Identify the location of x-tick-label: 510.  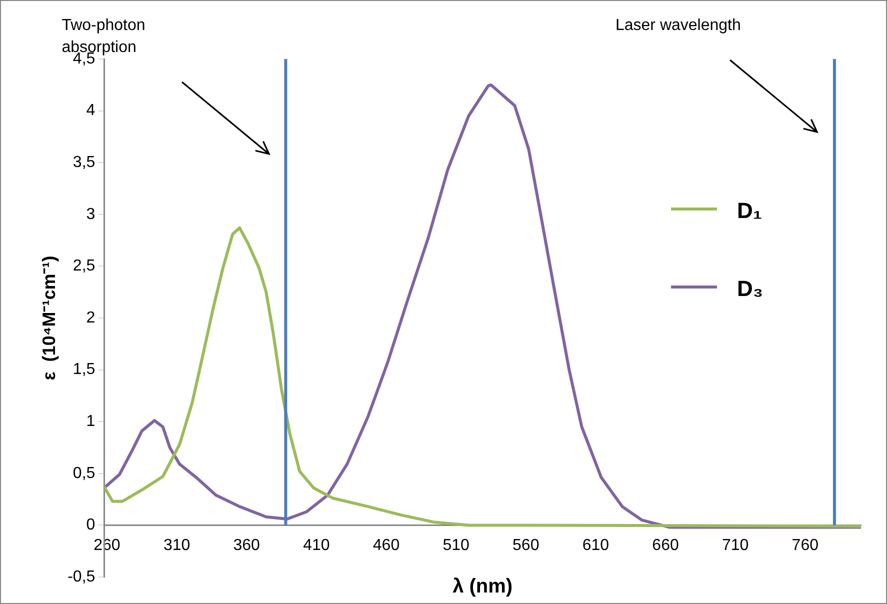
(456, 545).